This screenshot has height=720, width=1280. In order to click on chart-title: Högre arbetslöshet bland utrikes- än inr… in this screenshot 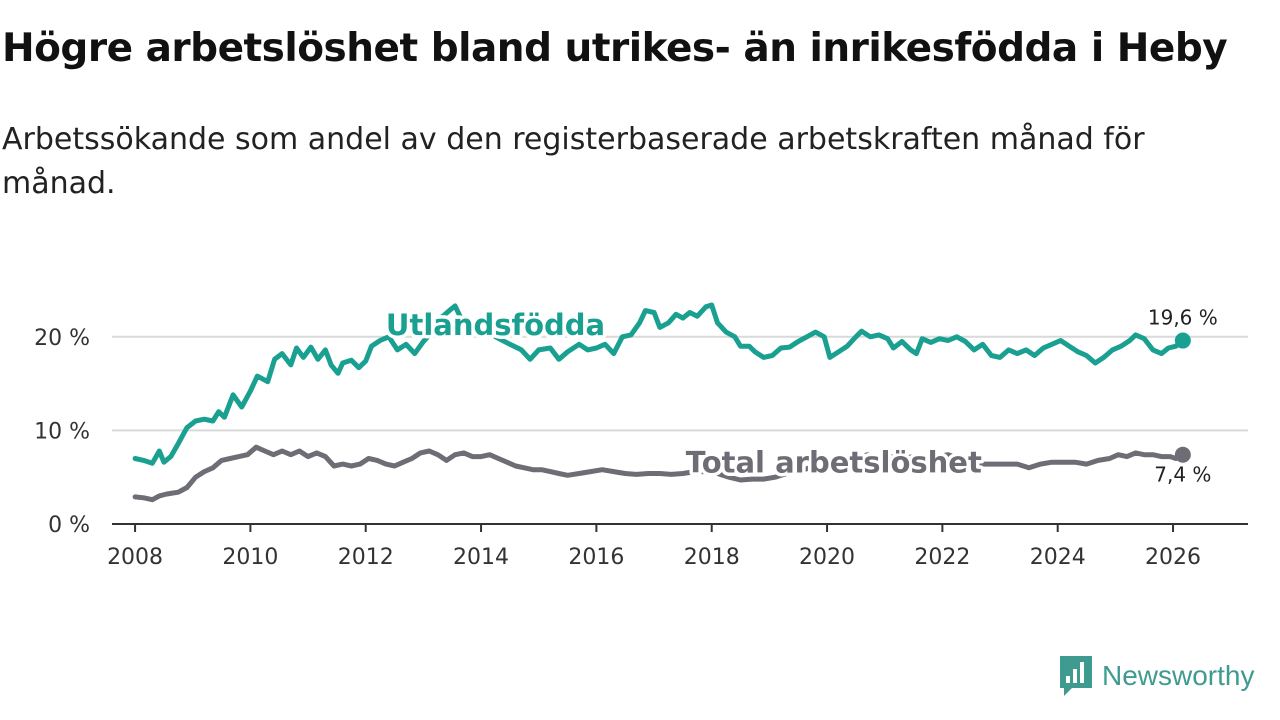, I will do `click(615, 48)`.